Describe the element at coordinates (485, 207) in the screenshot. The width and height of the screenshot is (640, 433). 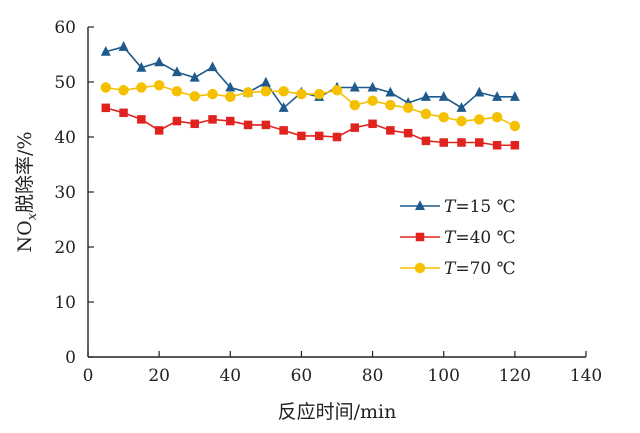
I see `legend-label-value: =15 ℃` at that location.